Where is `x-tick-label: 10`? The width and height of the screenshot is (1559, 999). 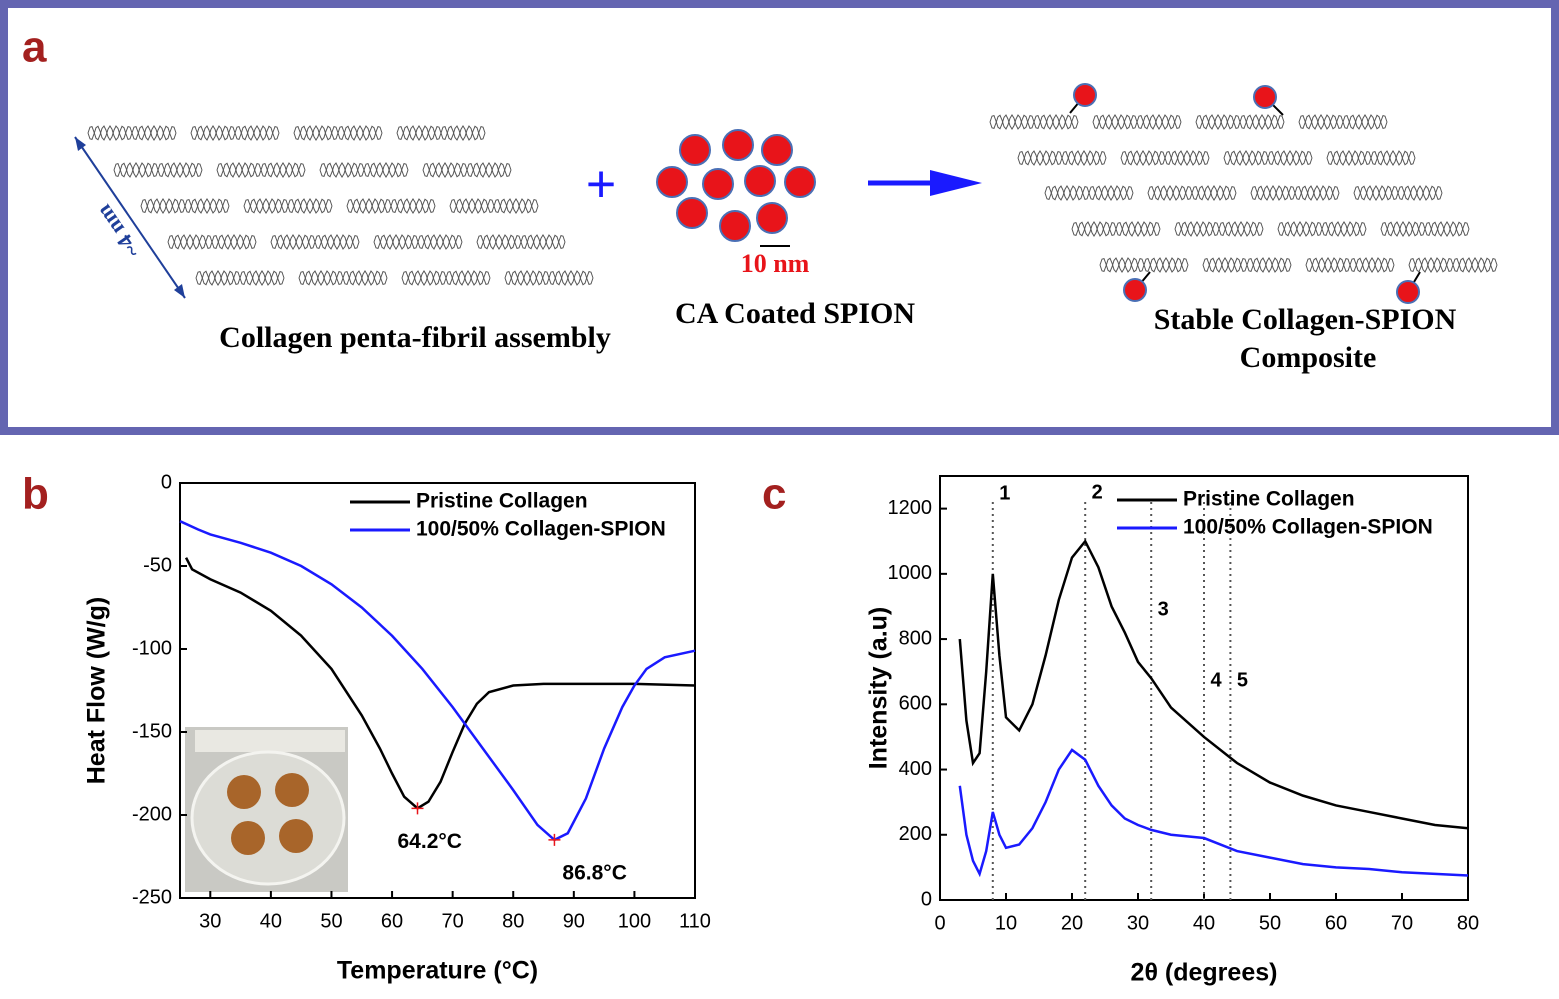 x-tick-label: 10 is located at coordinates (1006, 923).